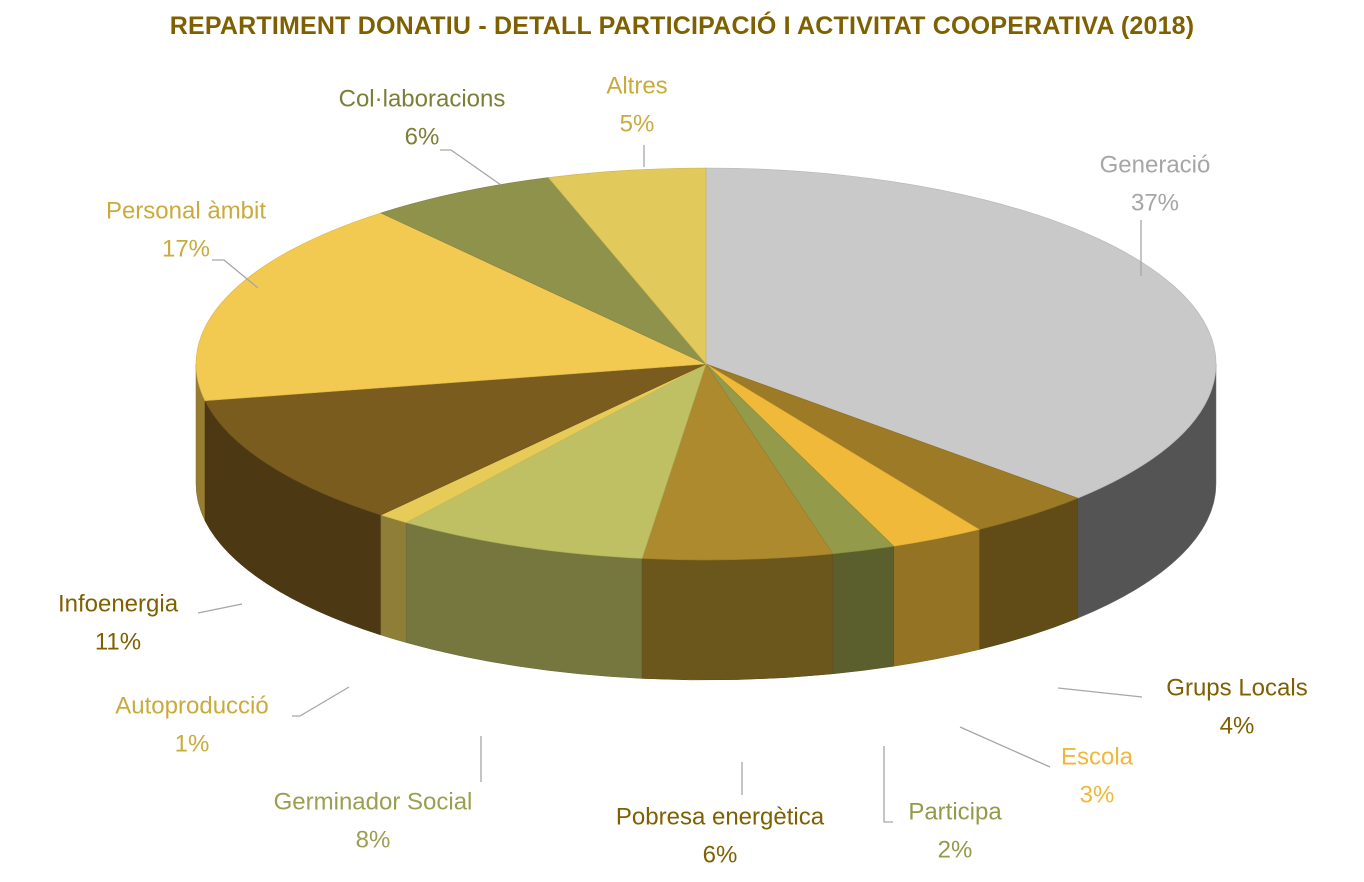  Describe the element at coordinates (961, 333) in the screenshot. I see `pie-slice-generacio` at that location.